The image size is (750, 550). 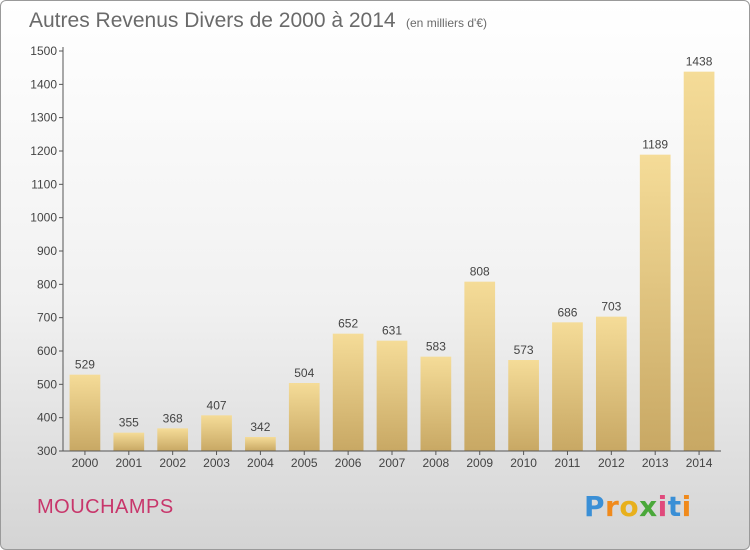 What do you see at coordinates (436, 463) in the screenshot?
I see `x-tick-label: 2008` at bounding box center [436, 463].